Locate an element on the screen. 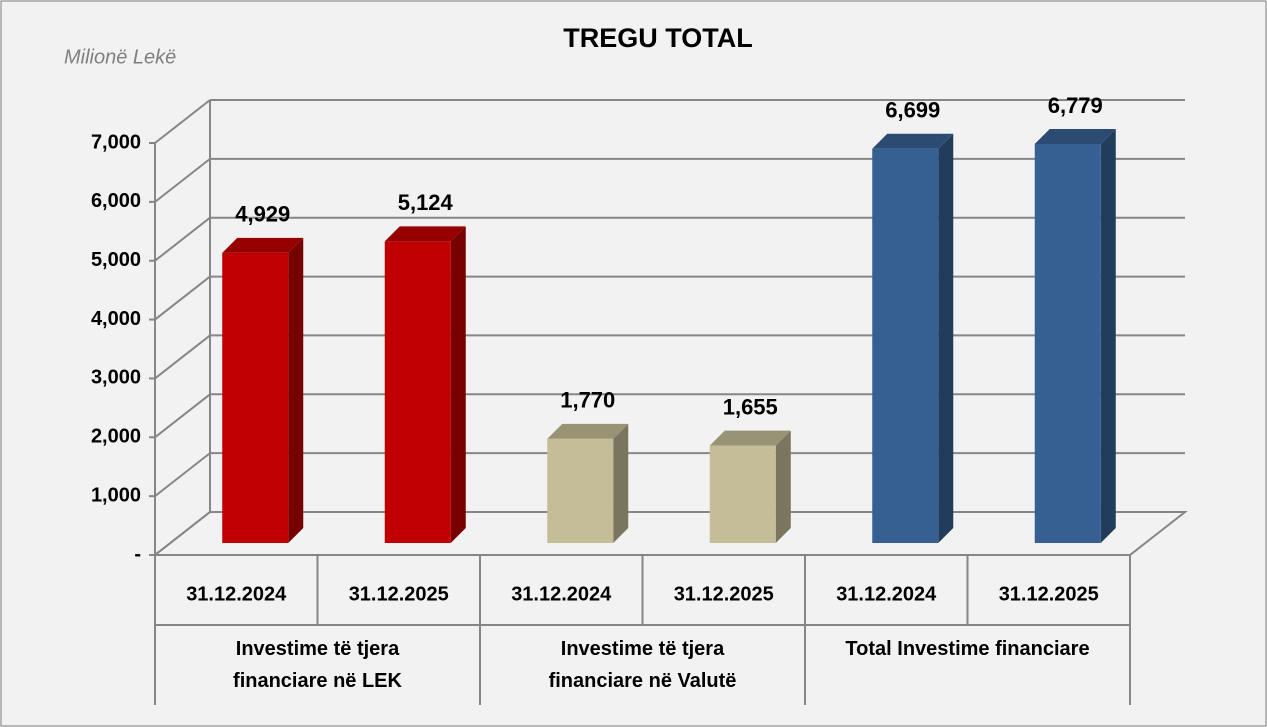  unit-label: Milionë Lekë is located at coordinates (120, 57).